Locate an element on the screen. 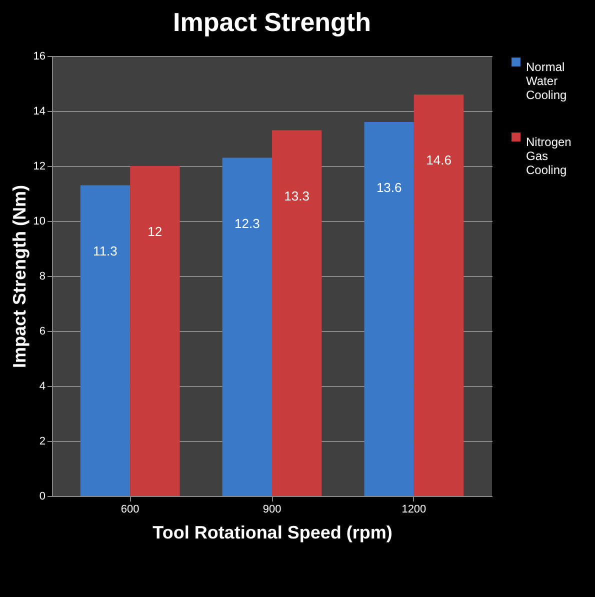 The image size is (595, 597). x-tick-label: 900 is located at coordinates (272, 510).